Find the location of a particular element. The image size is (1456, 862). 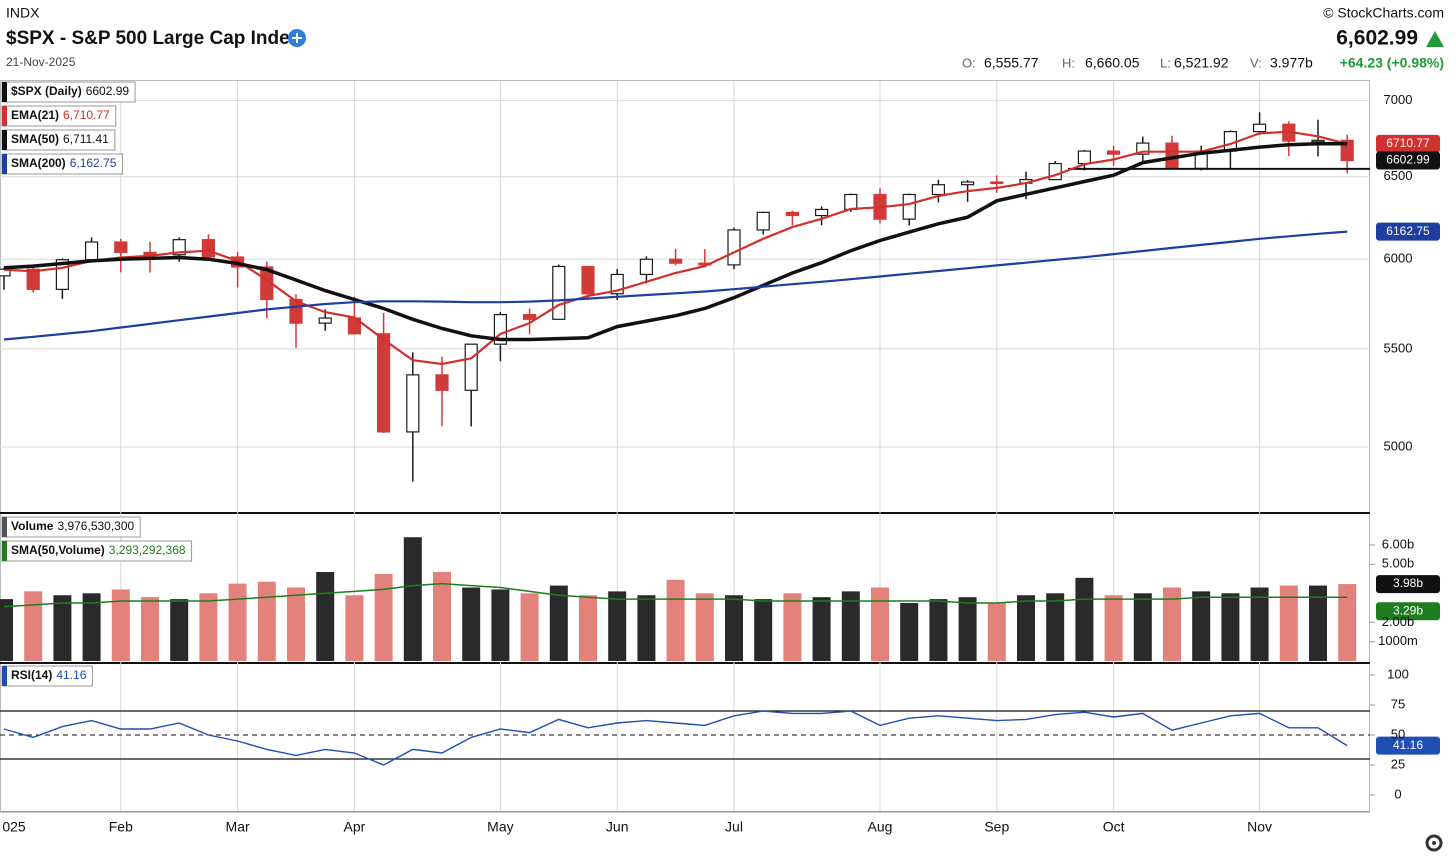

y-tick-label: 2.00b is located at coordinates (1398, 621).